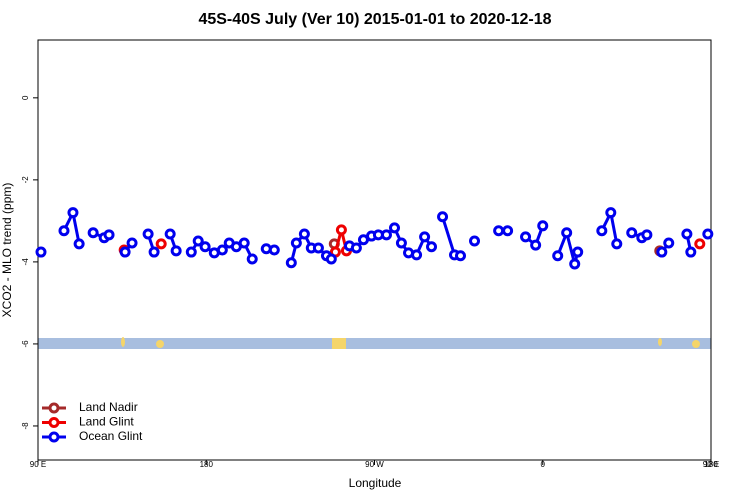 The height and width of the screenshot is (500, 750). I want to click on legend-label: Ocean Glint, so click(111, 436).